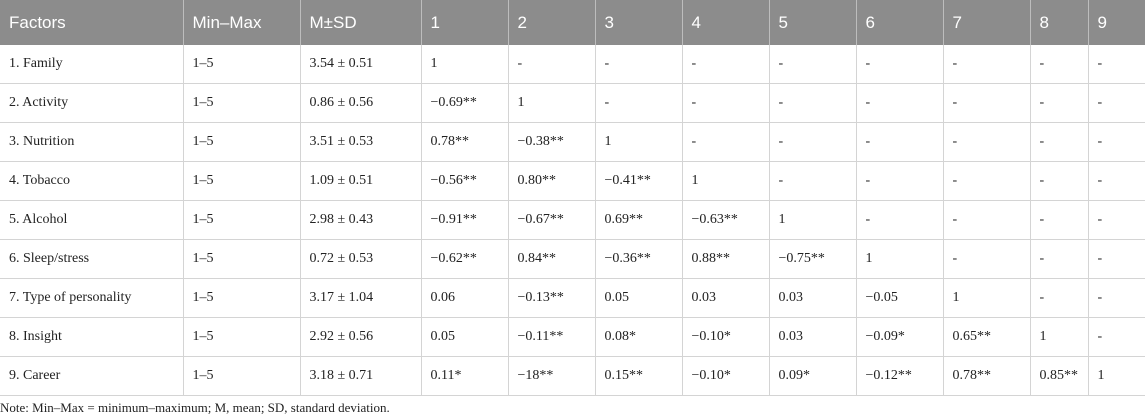 The width and height of the screenshot is (1145, 417). What do you see at coordinates (465, 181) in the screenshot?
I see `table-cell: −0.56**` at bounding box center [465, 181].